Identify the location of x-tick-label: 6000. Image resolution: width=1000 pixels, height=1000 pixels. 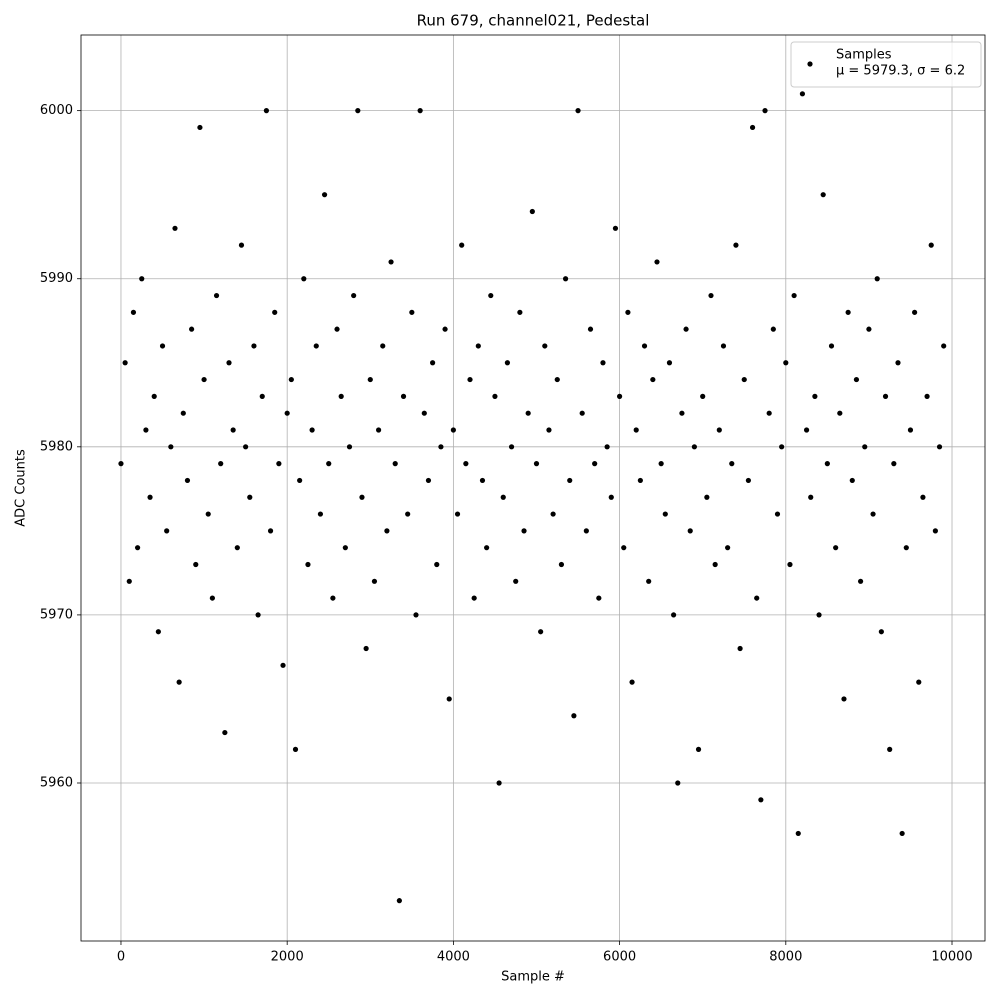
(619, 957).